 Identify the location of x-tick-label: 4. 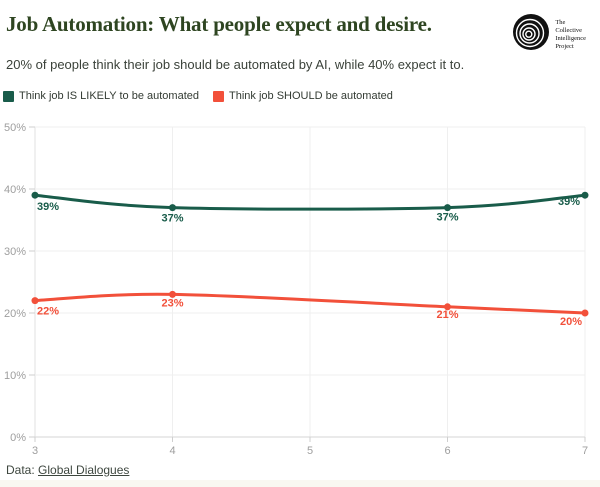
(172, 451).